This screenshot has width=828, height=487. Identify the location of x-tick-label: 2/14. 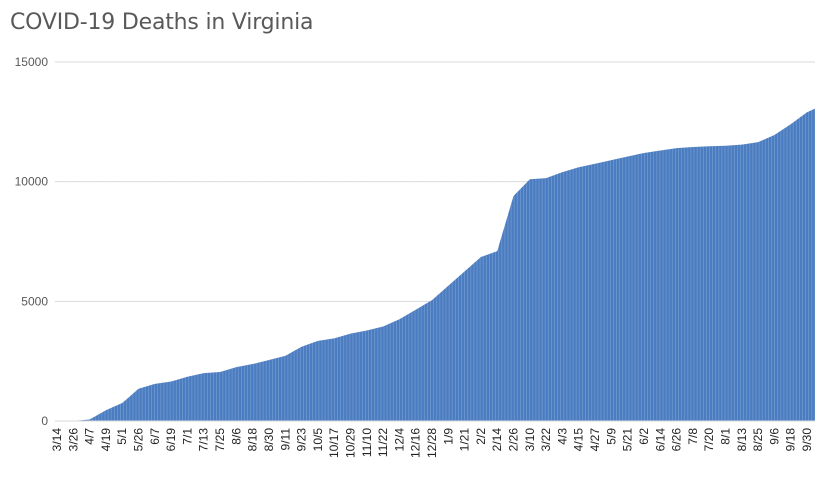
(497, 440).